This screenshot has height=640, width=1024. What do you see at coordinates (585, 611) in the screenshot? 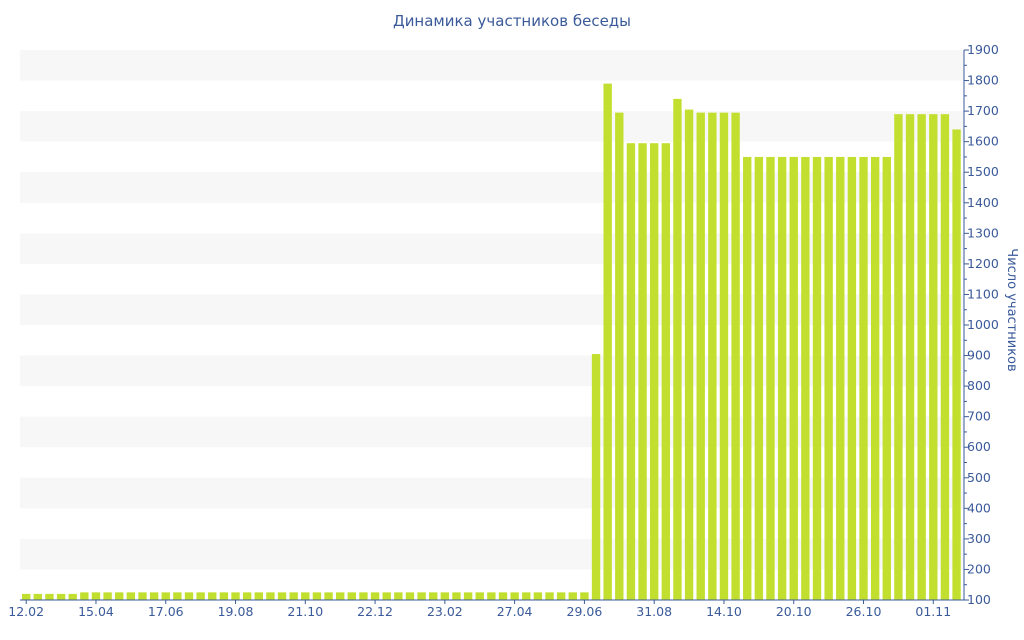
I see `x-tick-label: 29.06` at bounding box center [585, 611].